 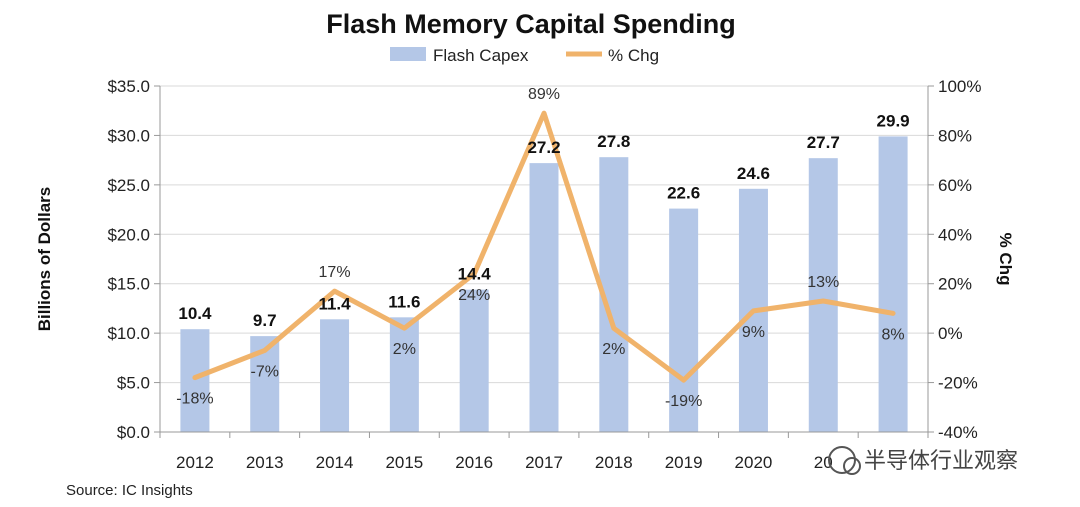 What do you see at coordinates (958, 383) in the screenshot?
I see `y2-tick-label: -20%` at bounding box center [958, 383].